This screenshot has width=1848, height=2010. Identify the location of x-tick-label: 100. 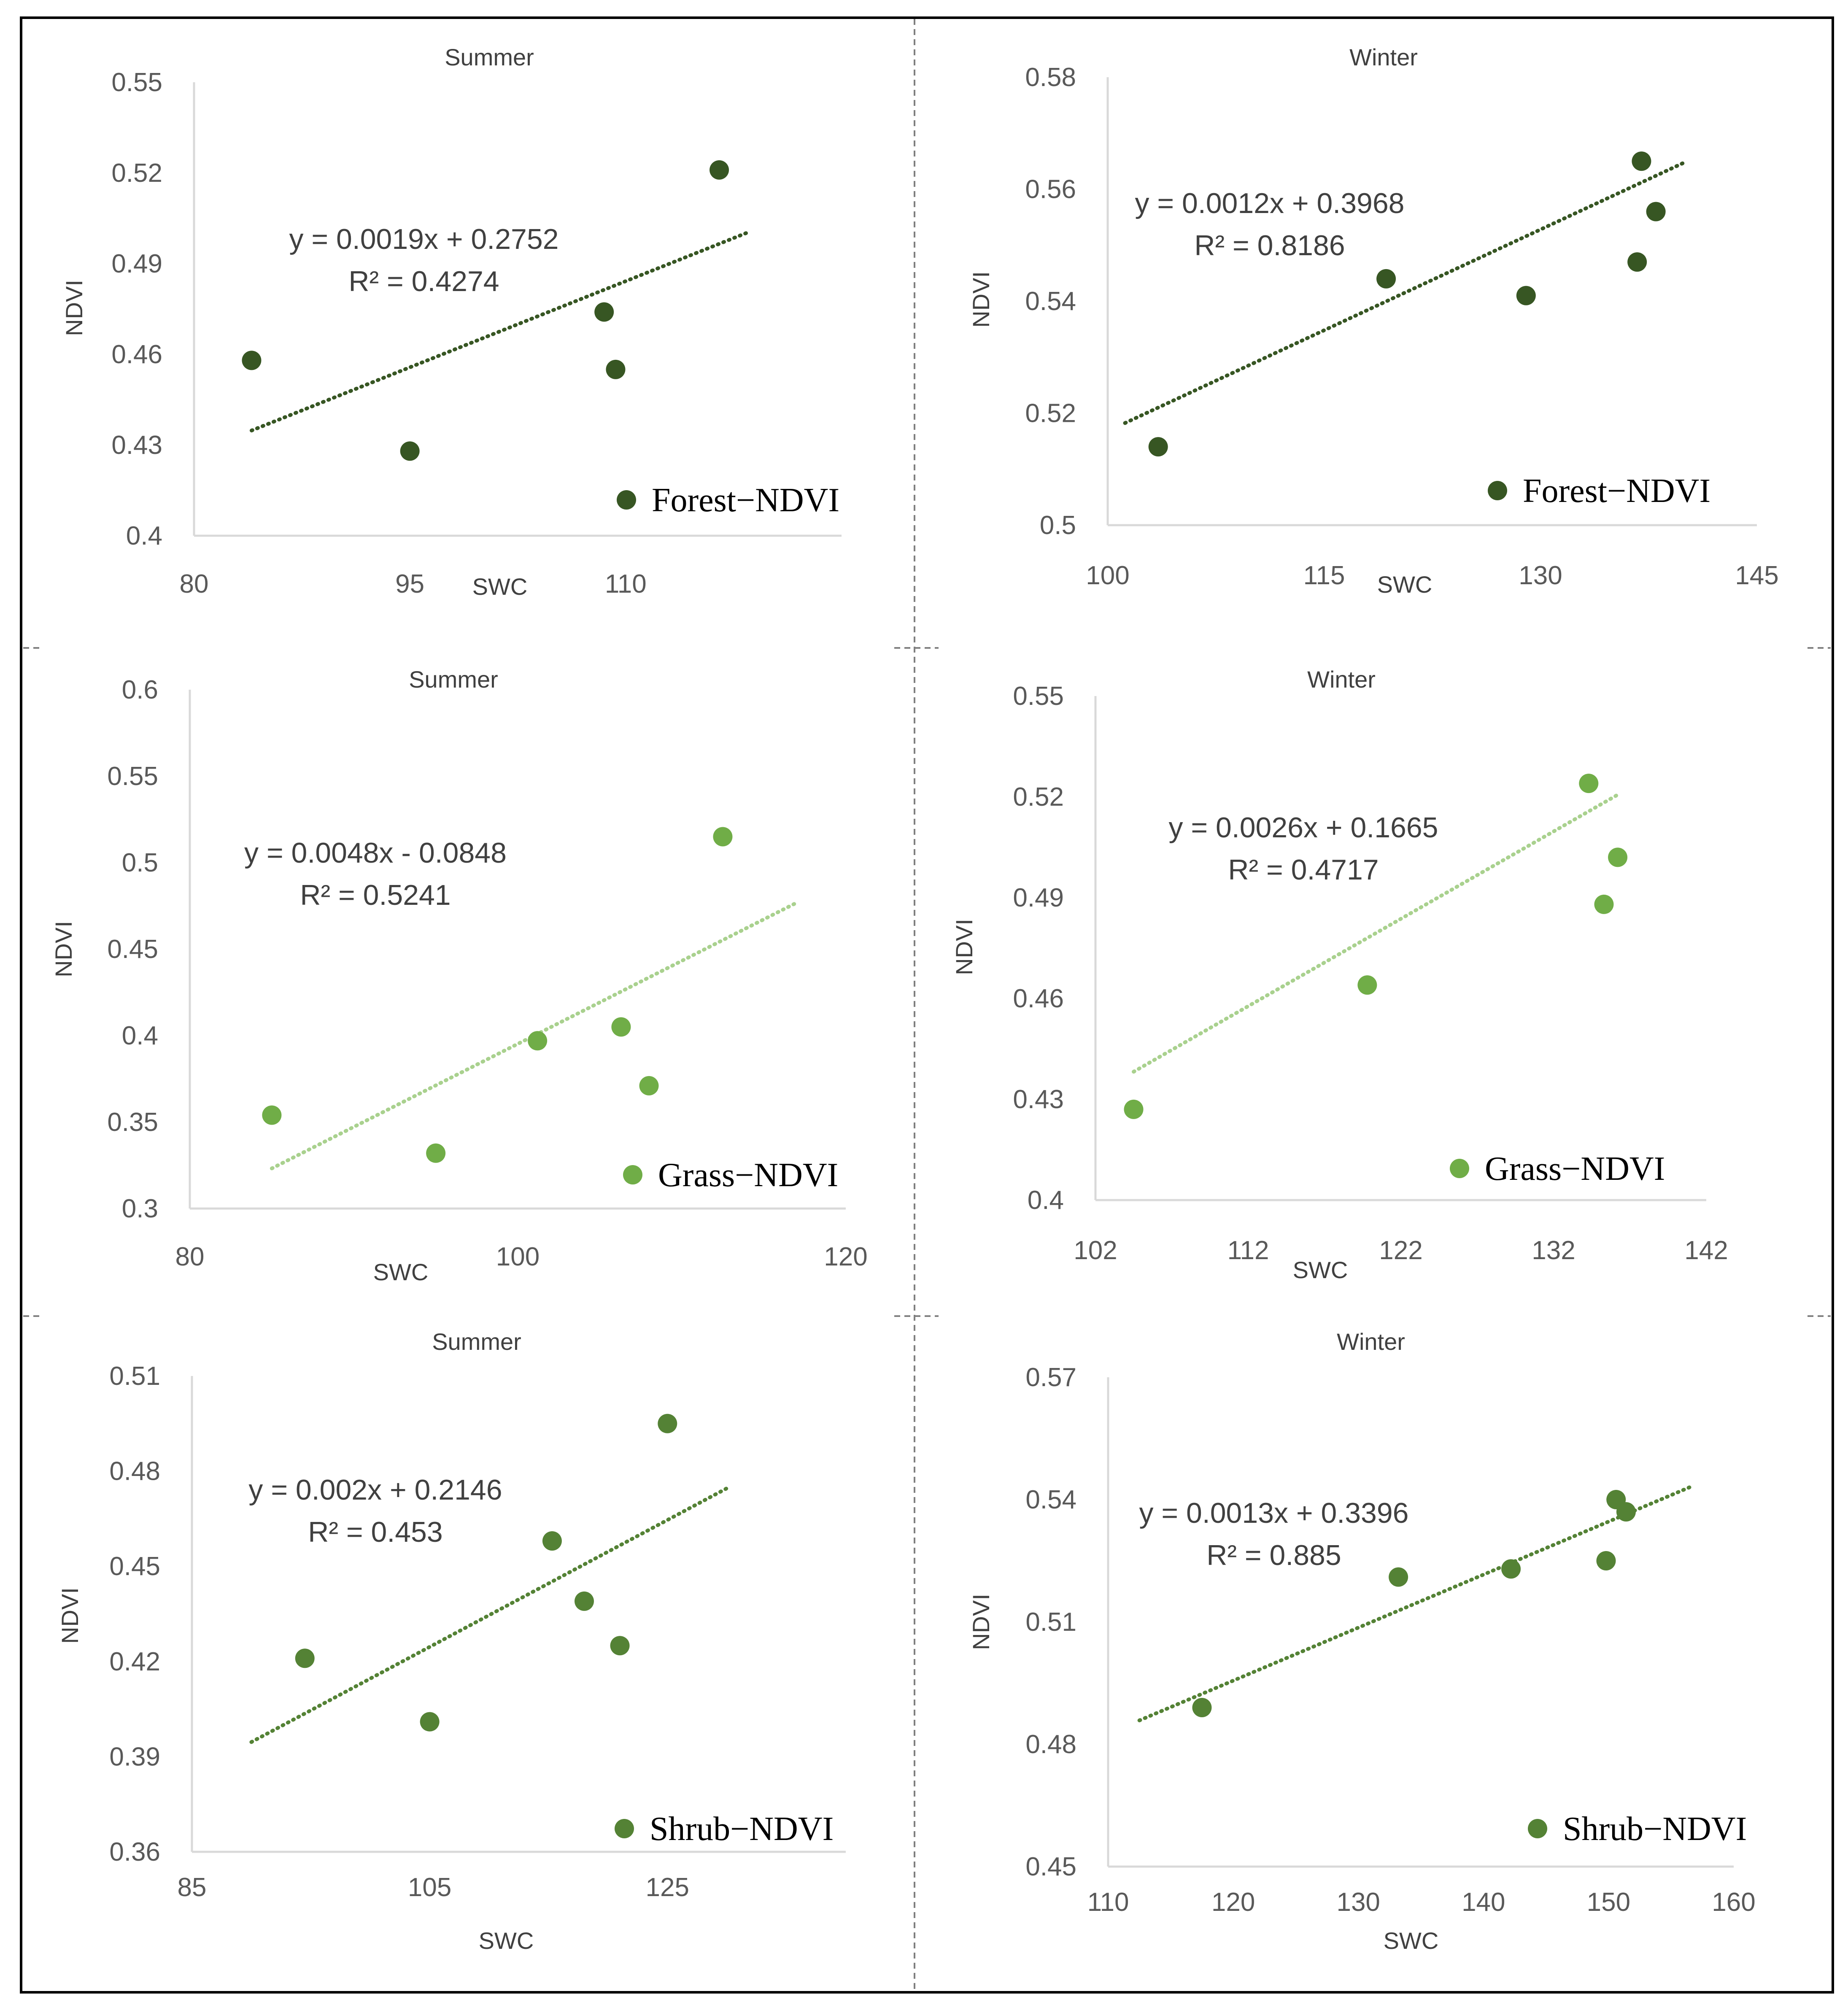
(1107, 576).